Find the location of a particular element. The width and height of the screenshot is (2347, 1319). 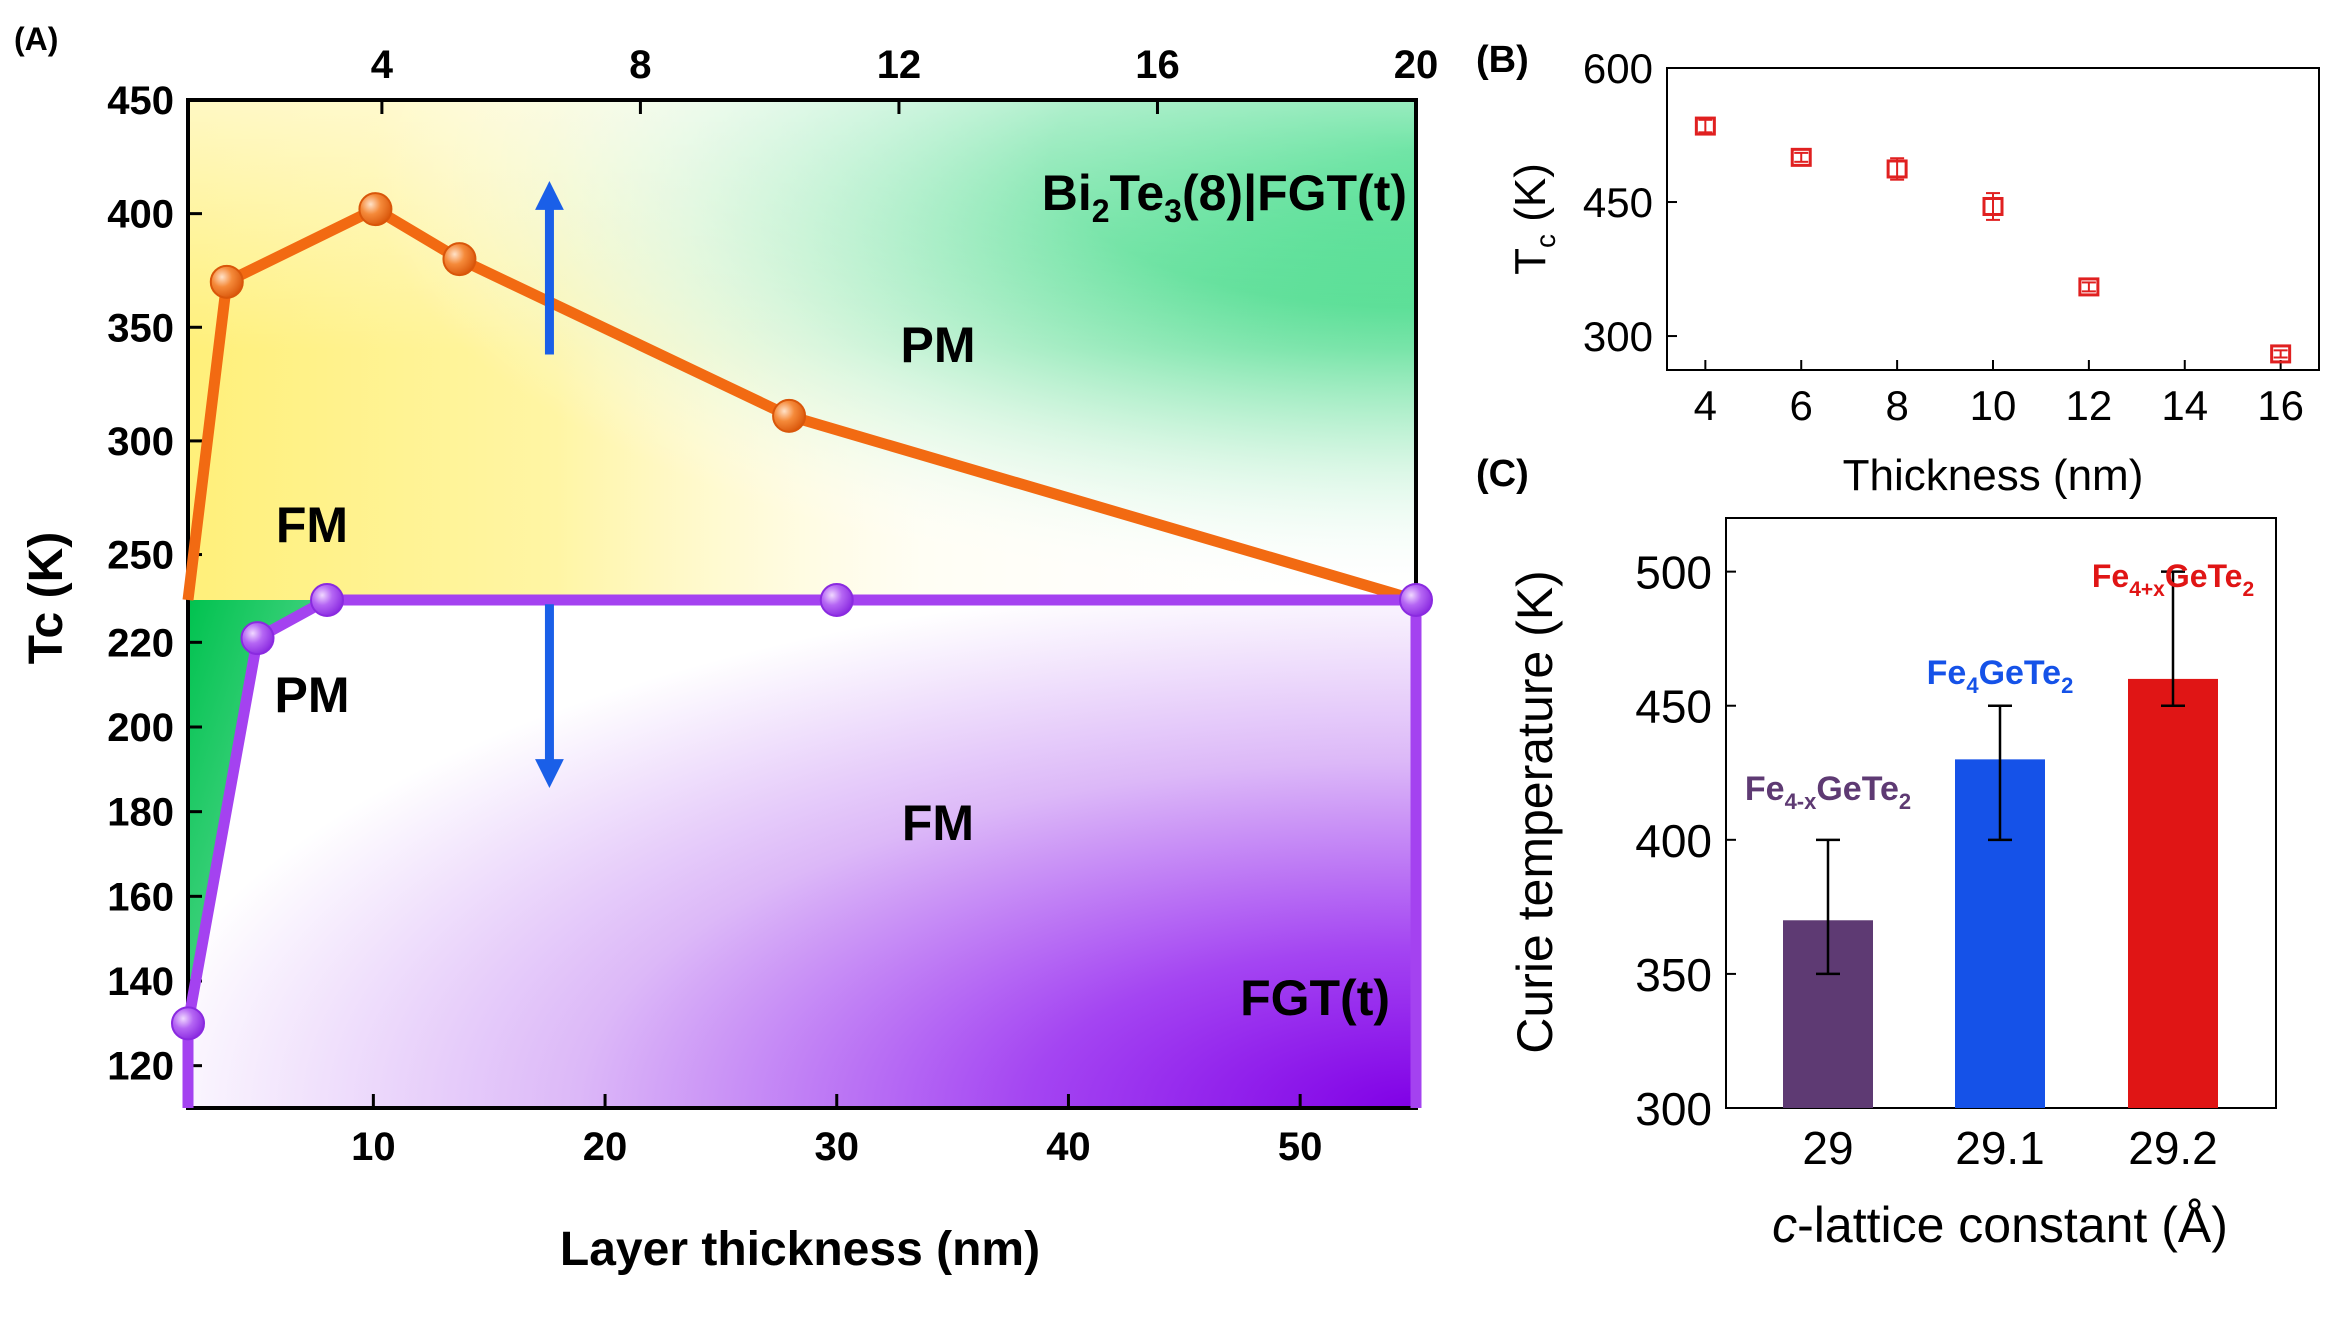

y-upper-tick-label: 250 is located at coordinates (140, 556).